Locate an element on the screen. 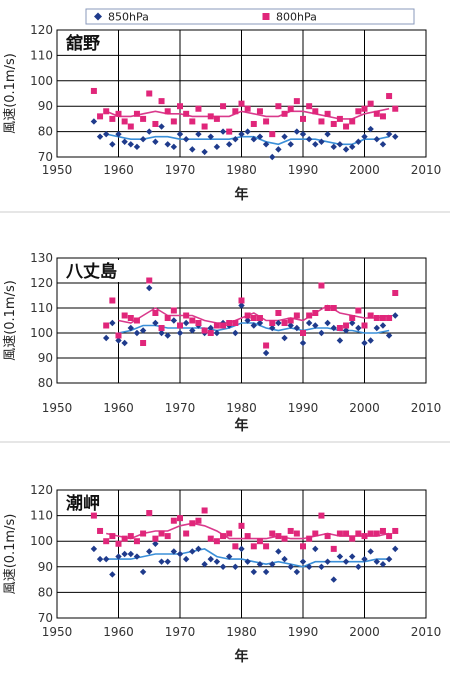 Image resolution: width=450 pixels, height=673 pixels. y-axis-label: 風速(0.1m/s) is located at coordinates (10, 320).